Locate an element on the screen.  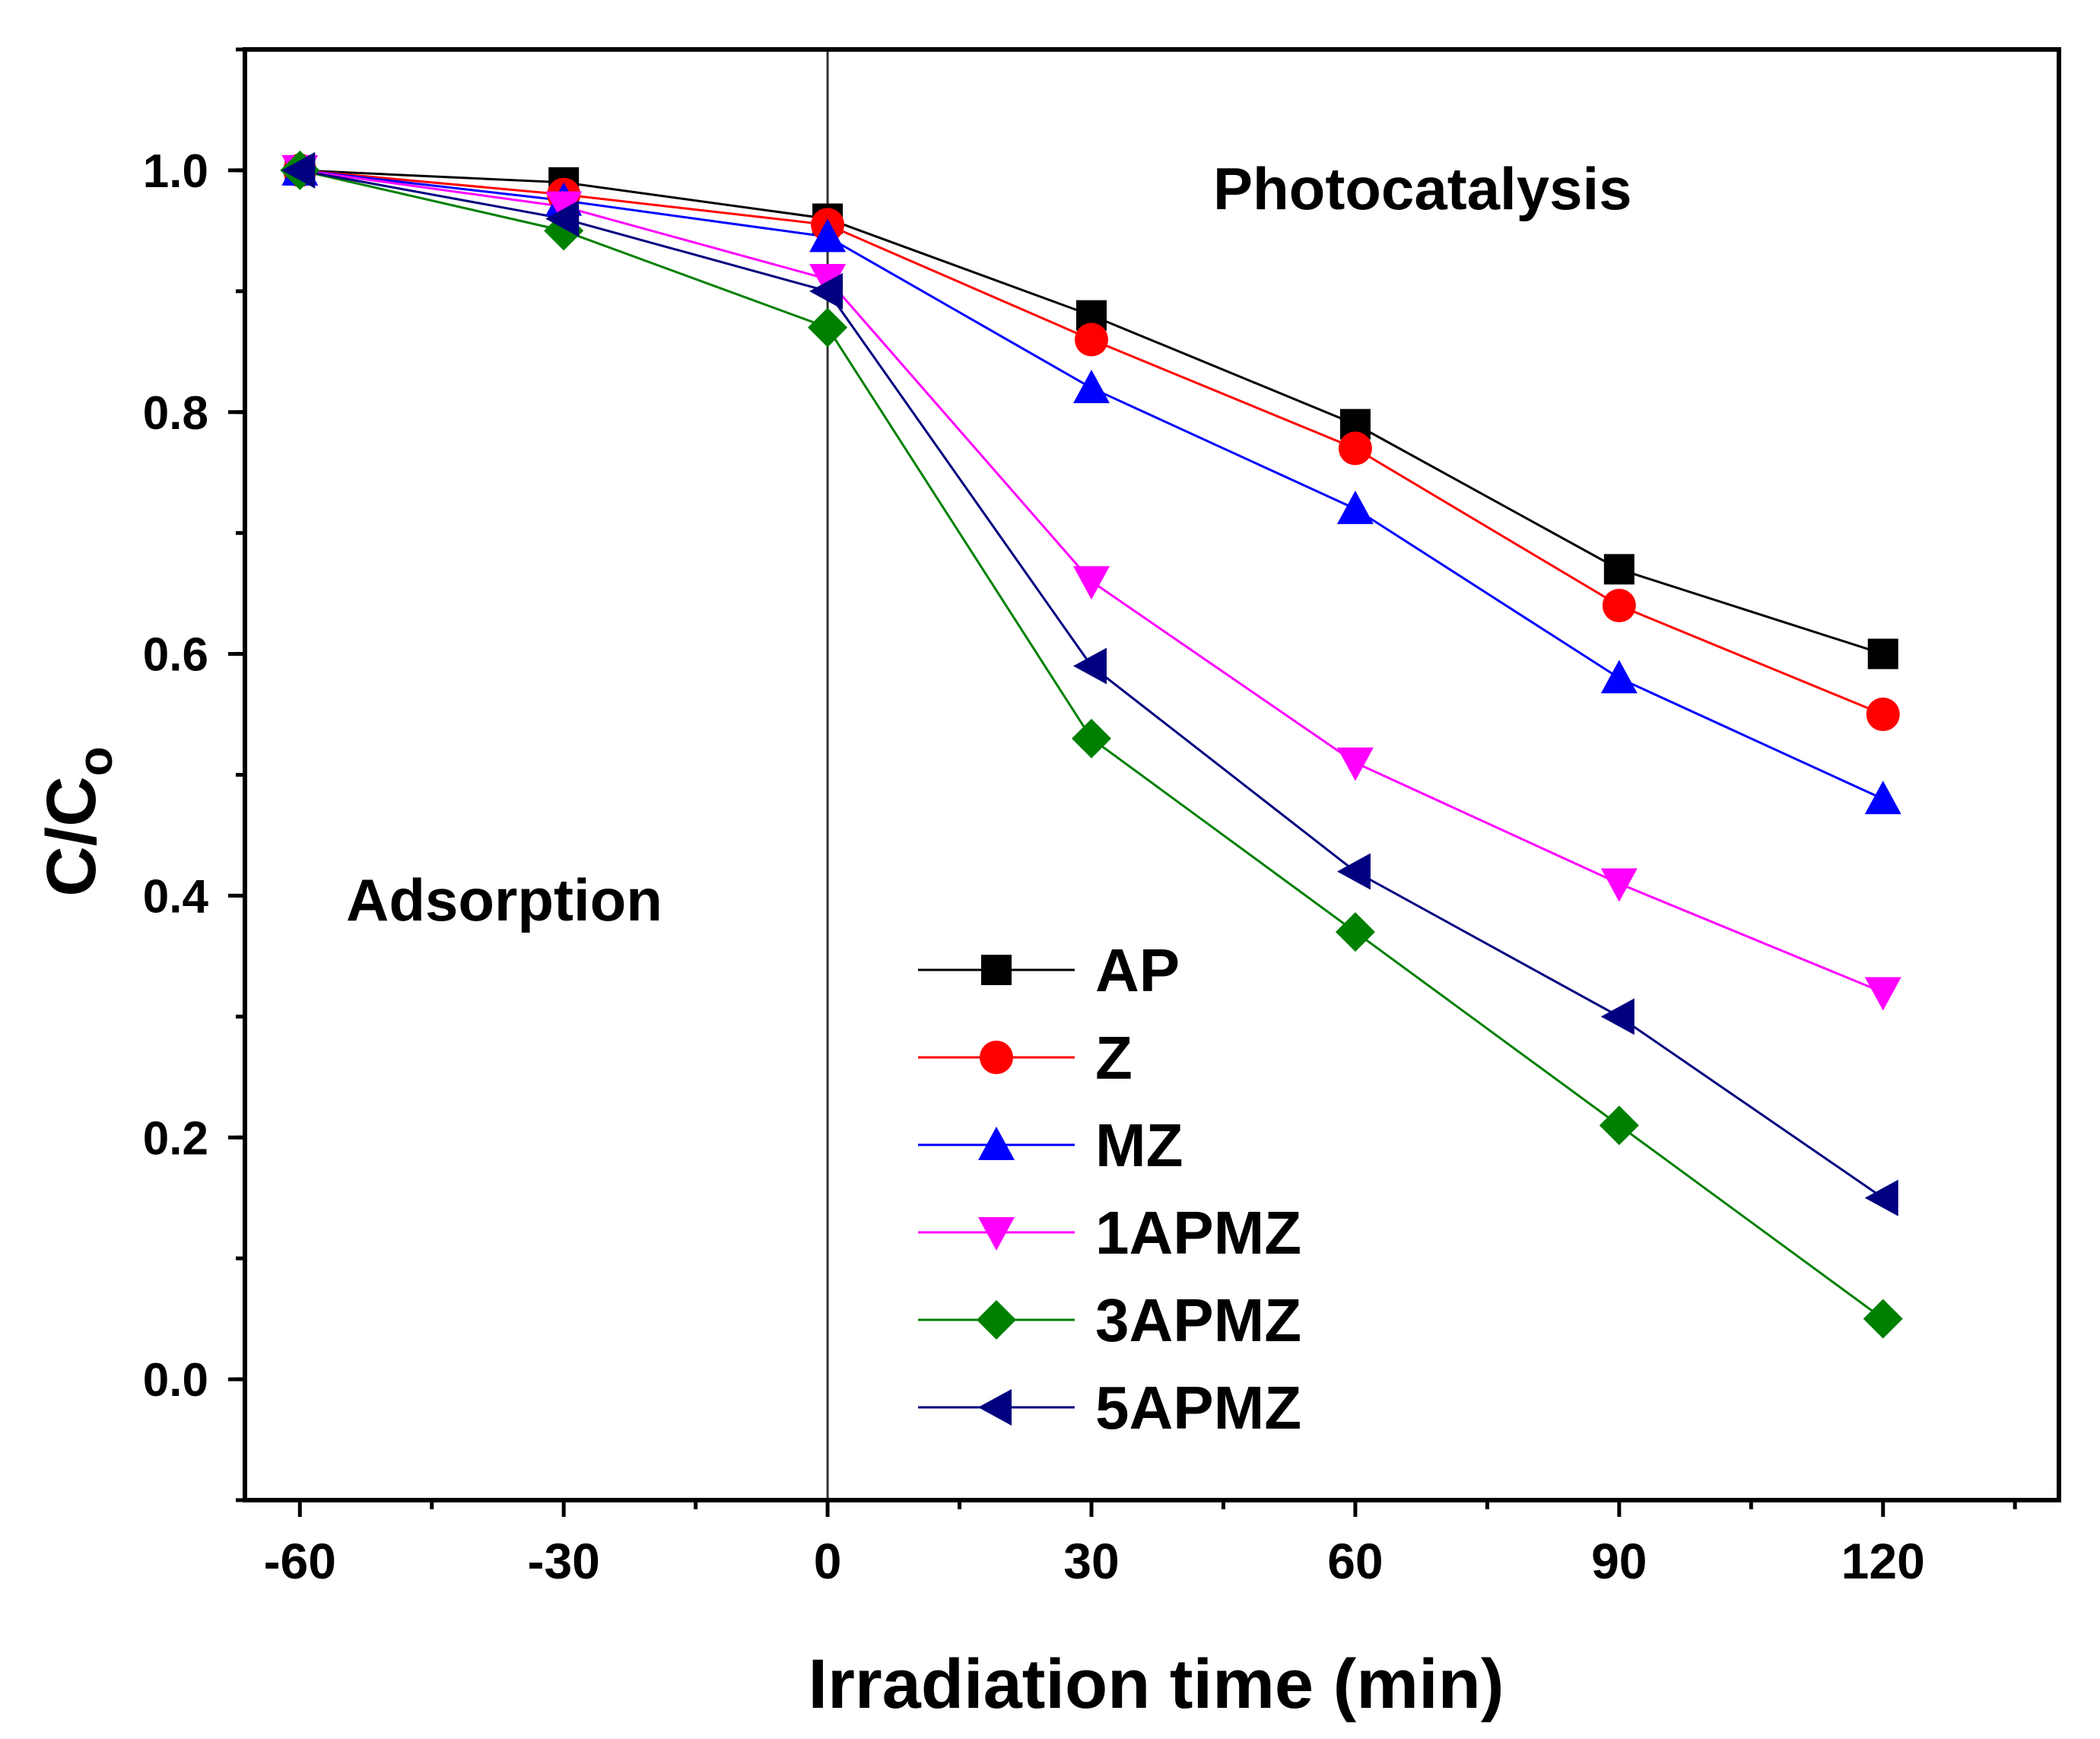
legend-label: 3APMZ is located at coordinates (1198, 1320).